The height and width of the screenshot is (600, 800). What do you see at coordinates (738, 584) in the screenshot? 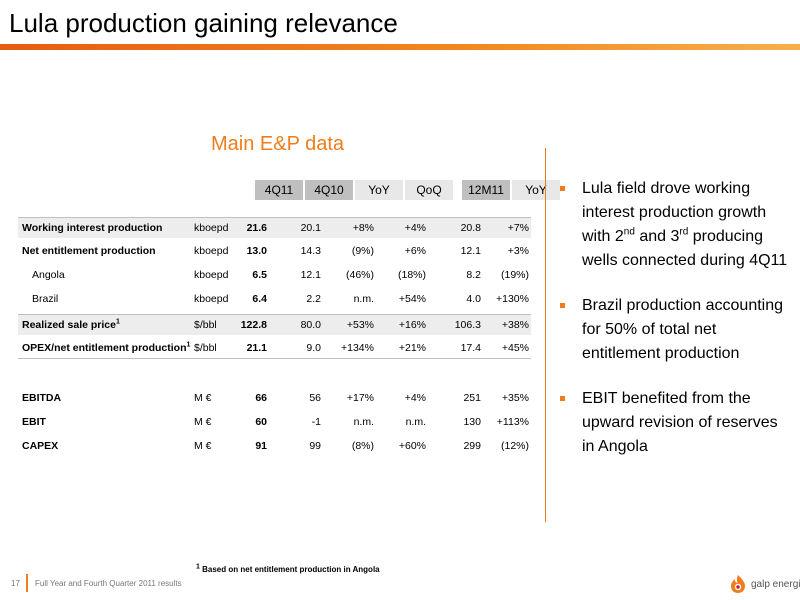
I see `galp-flame-icon` at bounding box center [738, 584].